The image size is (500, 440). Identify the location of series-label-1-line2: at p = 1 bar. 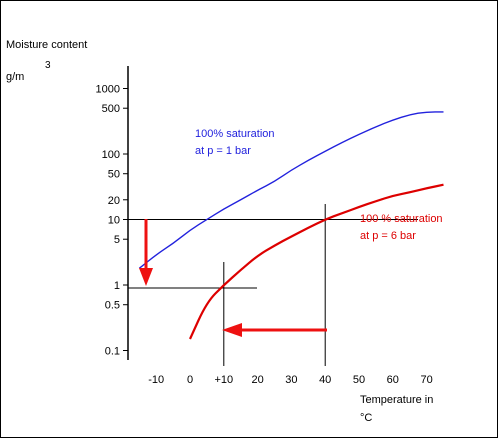
(223, 151).